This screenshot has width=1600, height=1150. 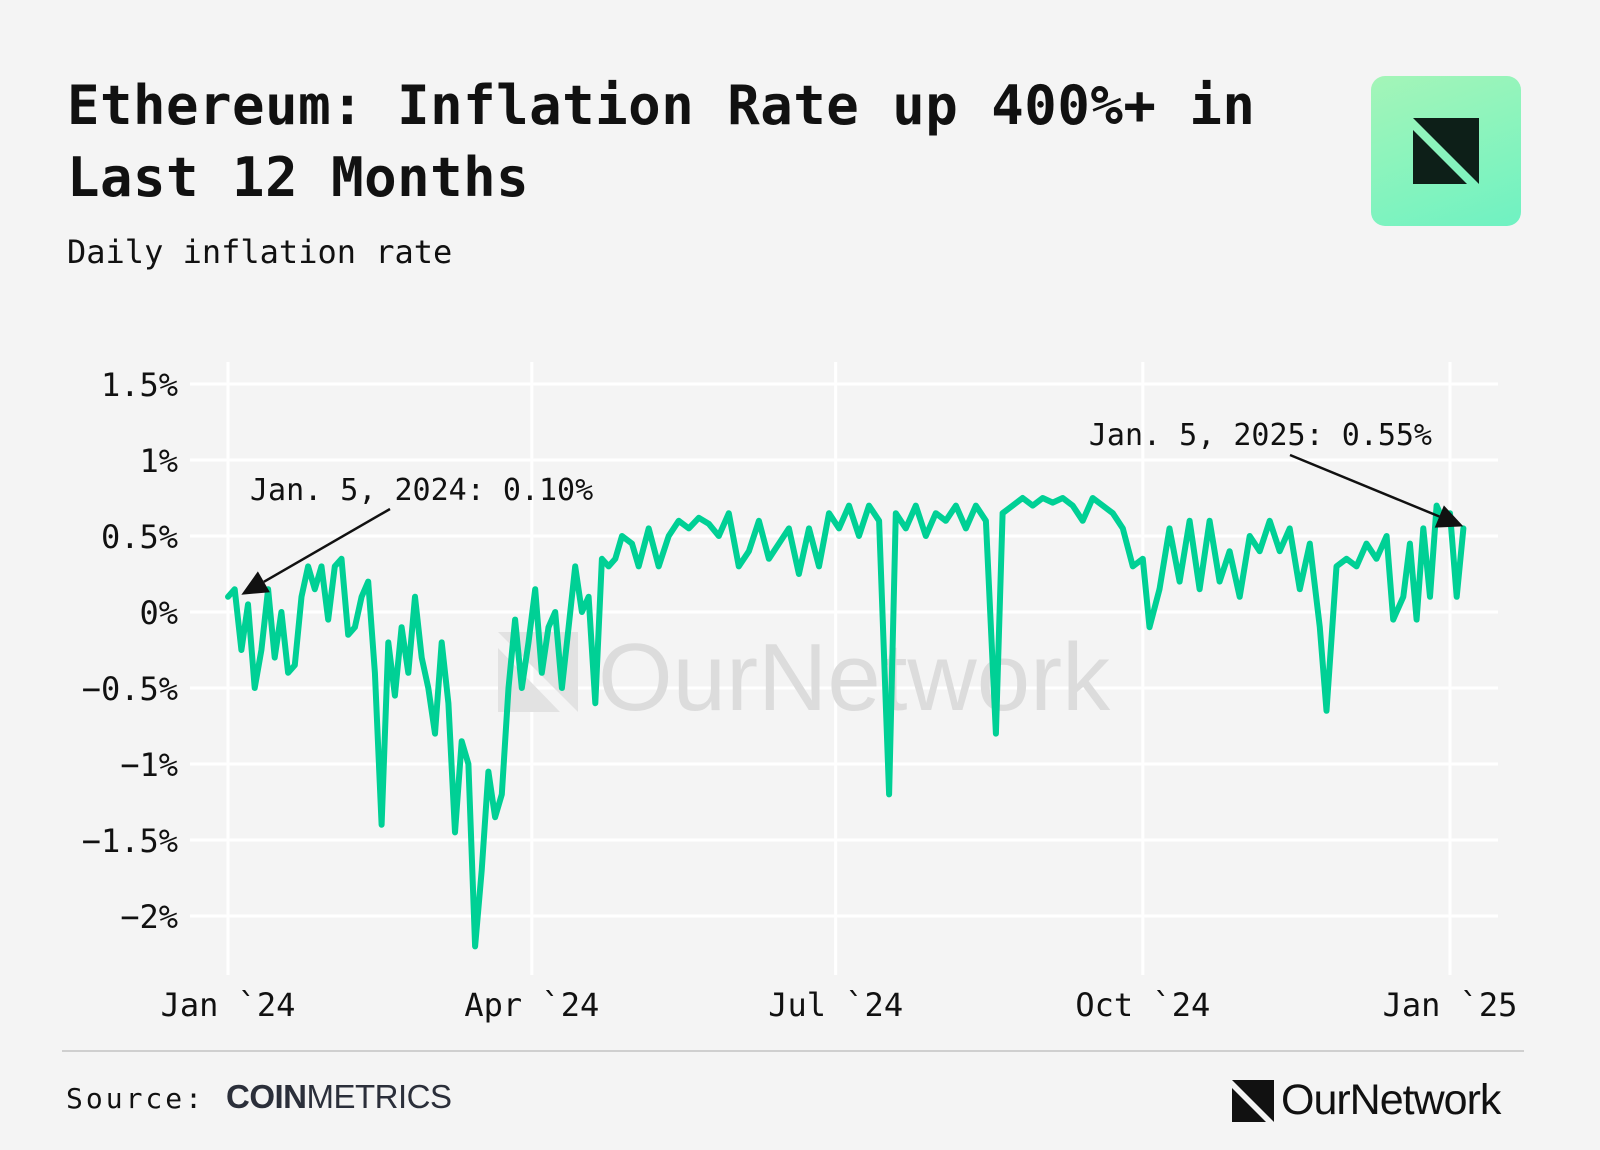 What do you see at coordinates (136, 1098) in the screenshot?
I see `source-label: Source:` at bounding box center [136, 1098].